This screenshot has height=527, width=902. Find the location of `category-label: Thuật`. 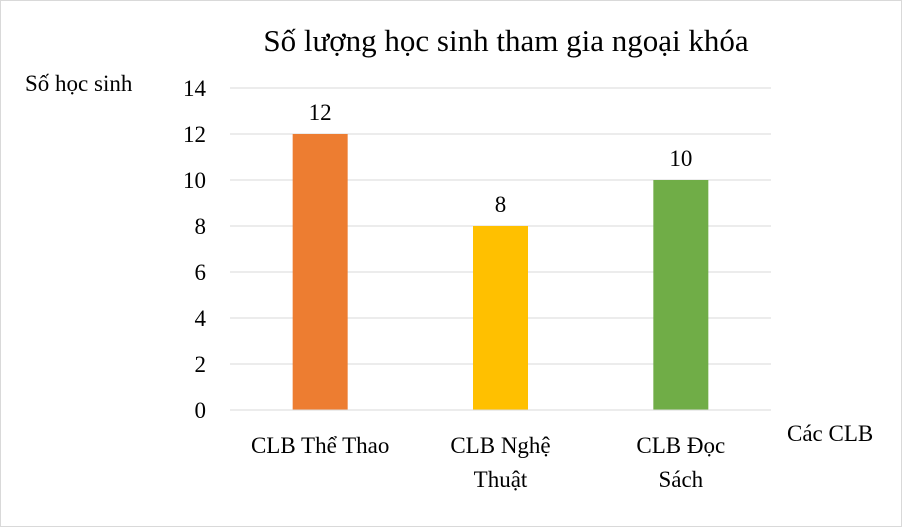

category-label: Thuật is located at coordinates (501, 479).